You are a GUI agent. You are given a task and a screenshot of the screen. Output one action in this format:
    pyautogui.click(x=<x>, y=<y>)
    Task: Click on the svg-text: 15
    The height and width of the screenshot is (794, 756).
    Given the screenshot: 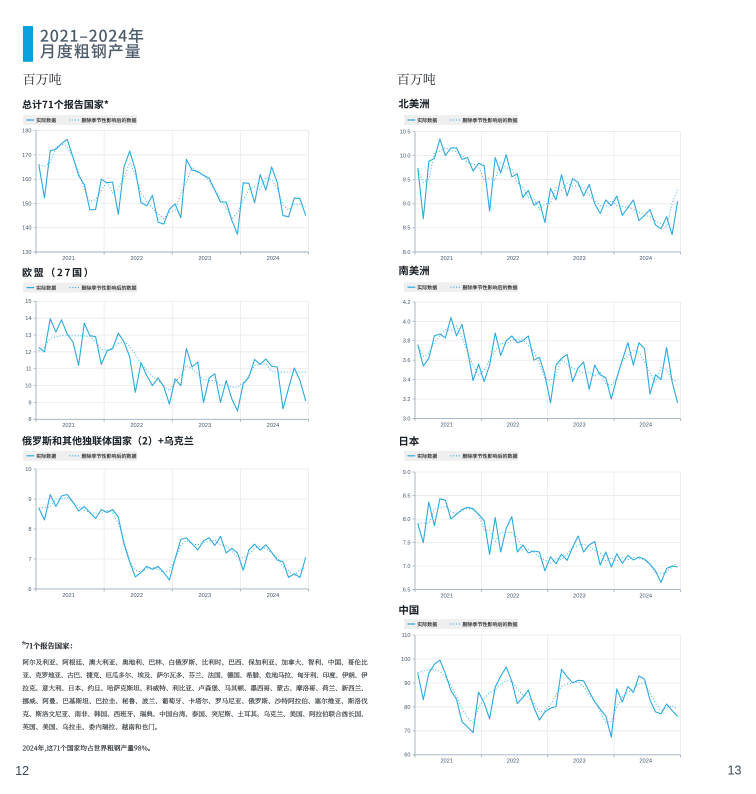 What is the action you would take?
    pyautogui.click(x=28, y=302)
    